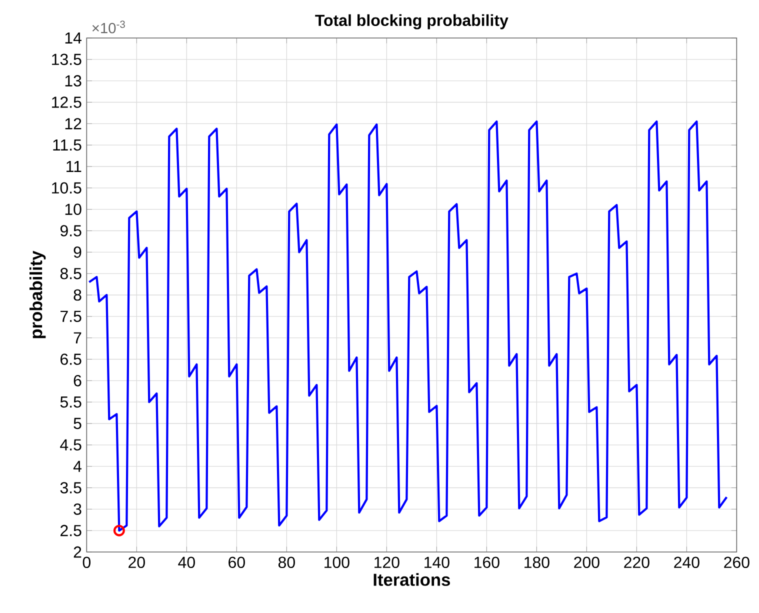 This screenshot has height=613, width=759. Describe the element at coordinates (86, 562) in the screenshot. I see `x-tick-label: 0` at that location.